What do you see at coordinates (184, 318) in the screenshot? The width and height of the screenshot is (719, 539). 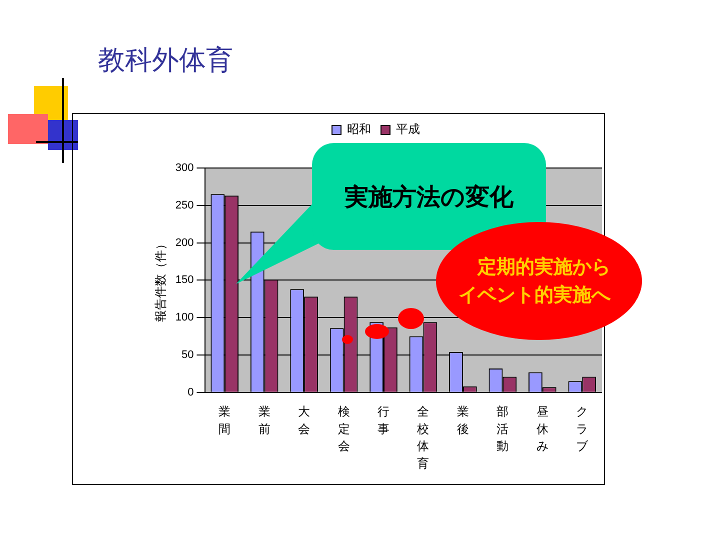 I see `y-tick-label: 100` at bounding box center [184, 318].